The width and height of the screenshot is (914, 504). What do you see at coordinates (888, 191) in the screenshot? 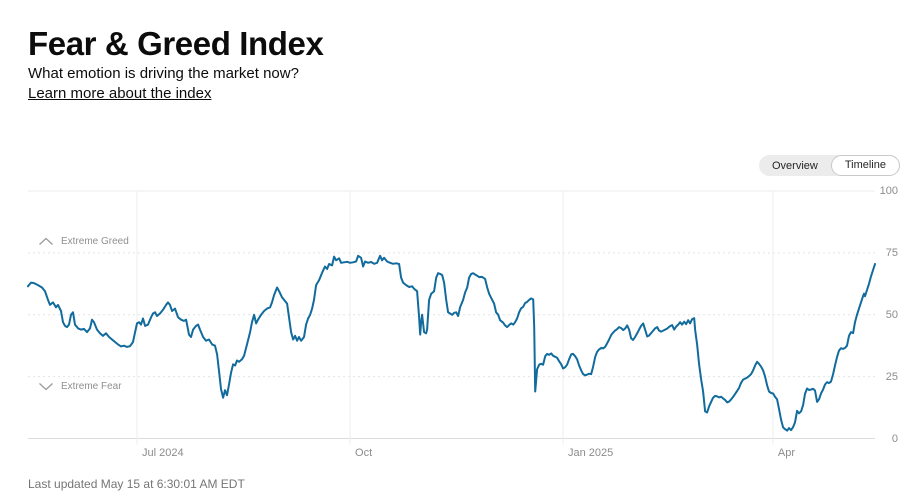
I see `y-axis-label: 100` at bounding box center [888, 191].